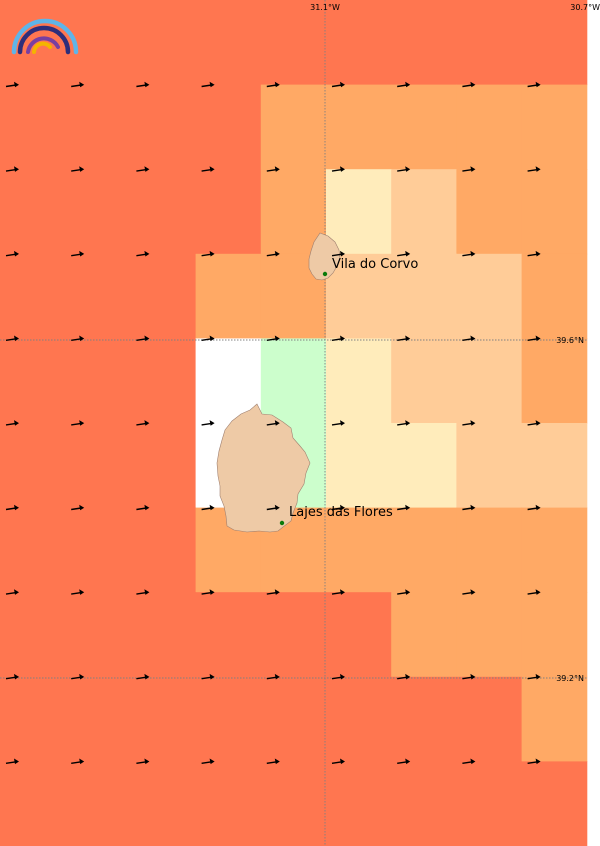 This screenshot has width=600, height=846. Describe the element at coordinates (325, 274) in the screenshot. I see `town-marker-vila-do-corvo` at that location.